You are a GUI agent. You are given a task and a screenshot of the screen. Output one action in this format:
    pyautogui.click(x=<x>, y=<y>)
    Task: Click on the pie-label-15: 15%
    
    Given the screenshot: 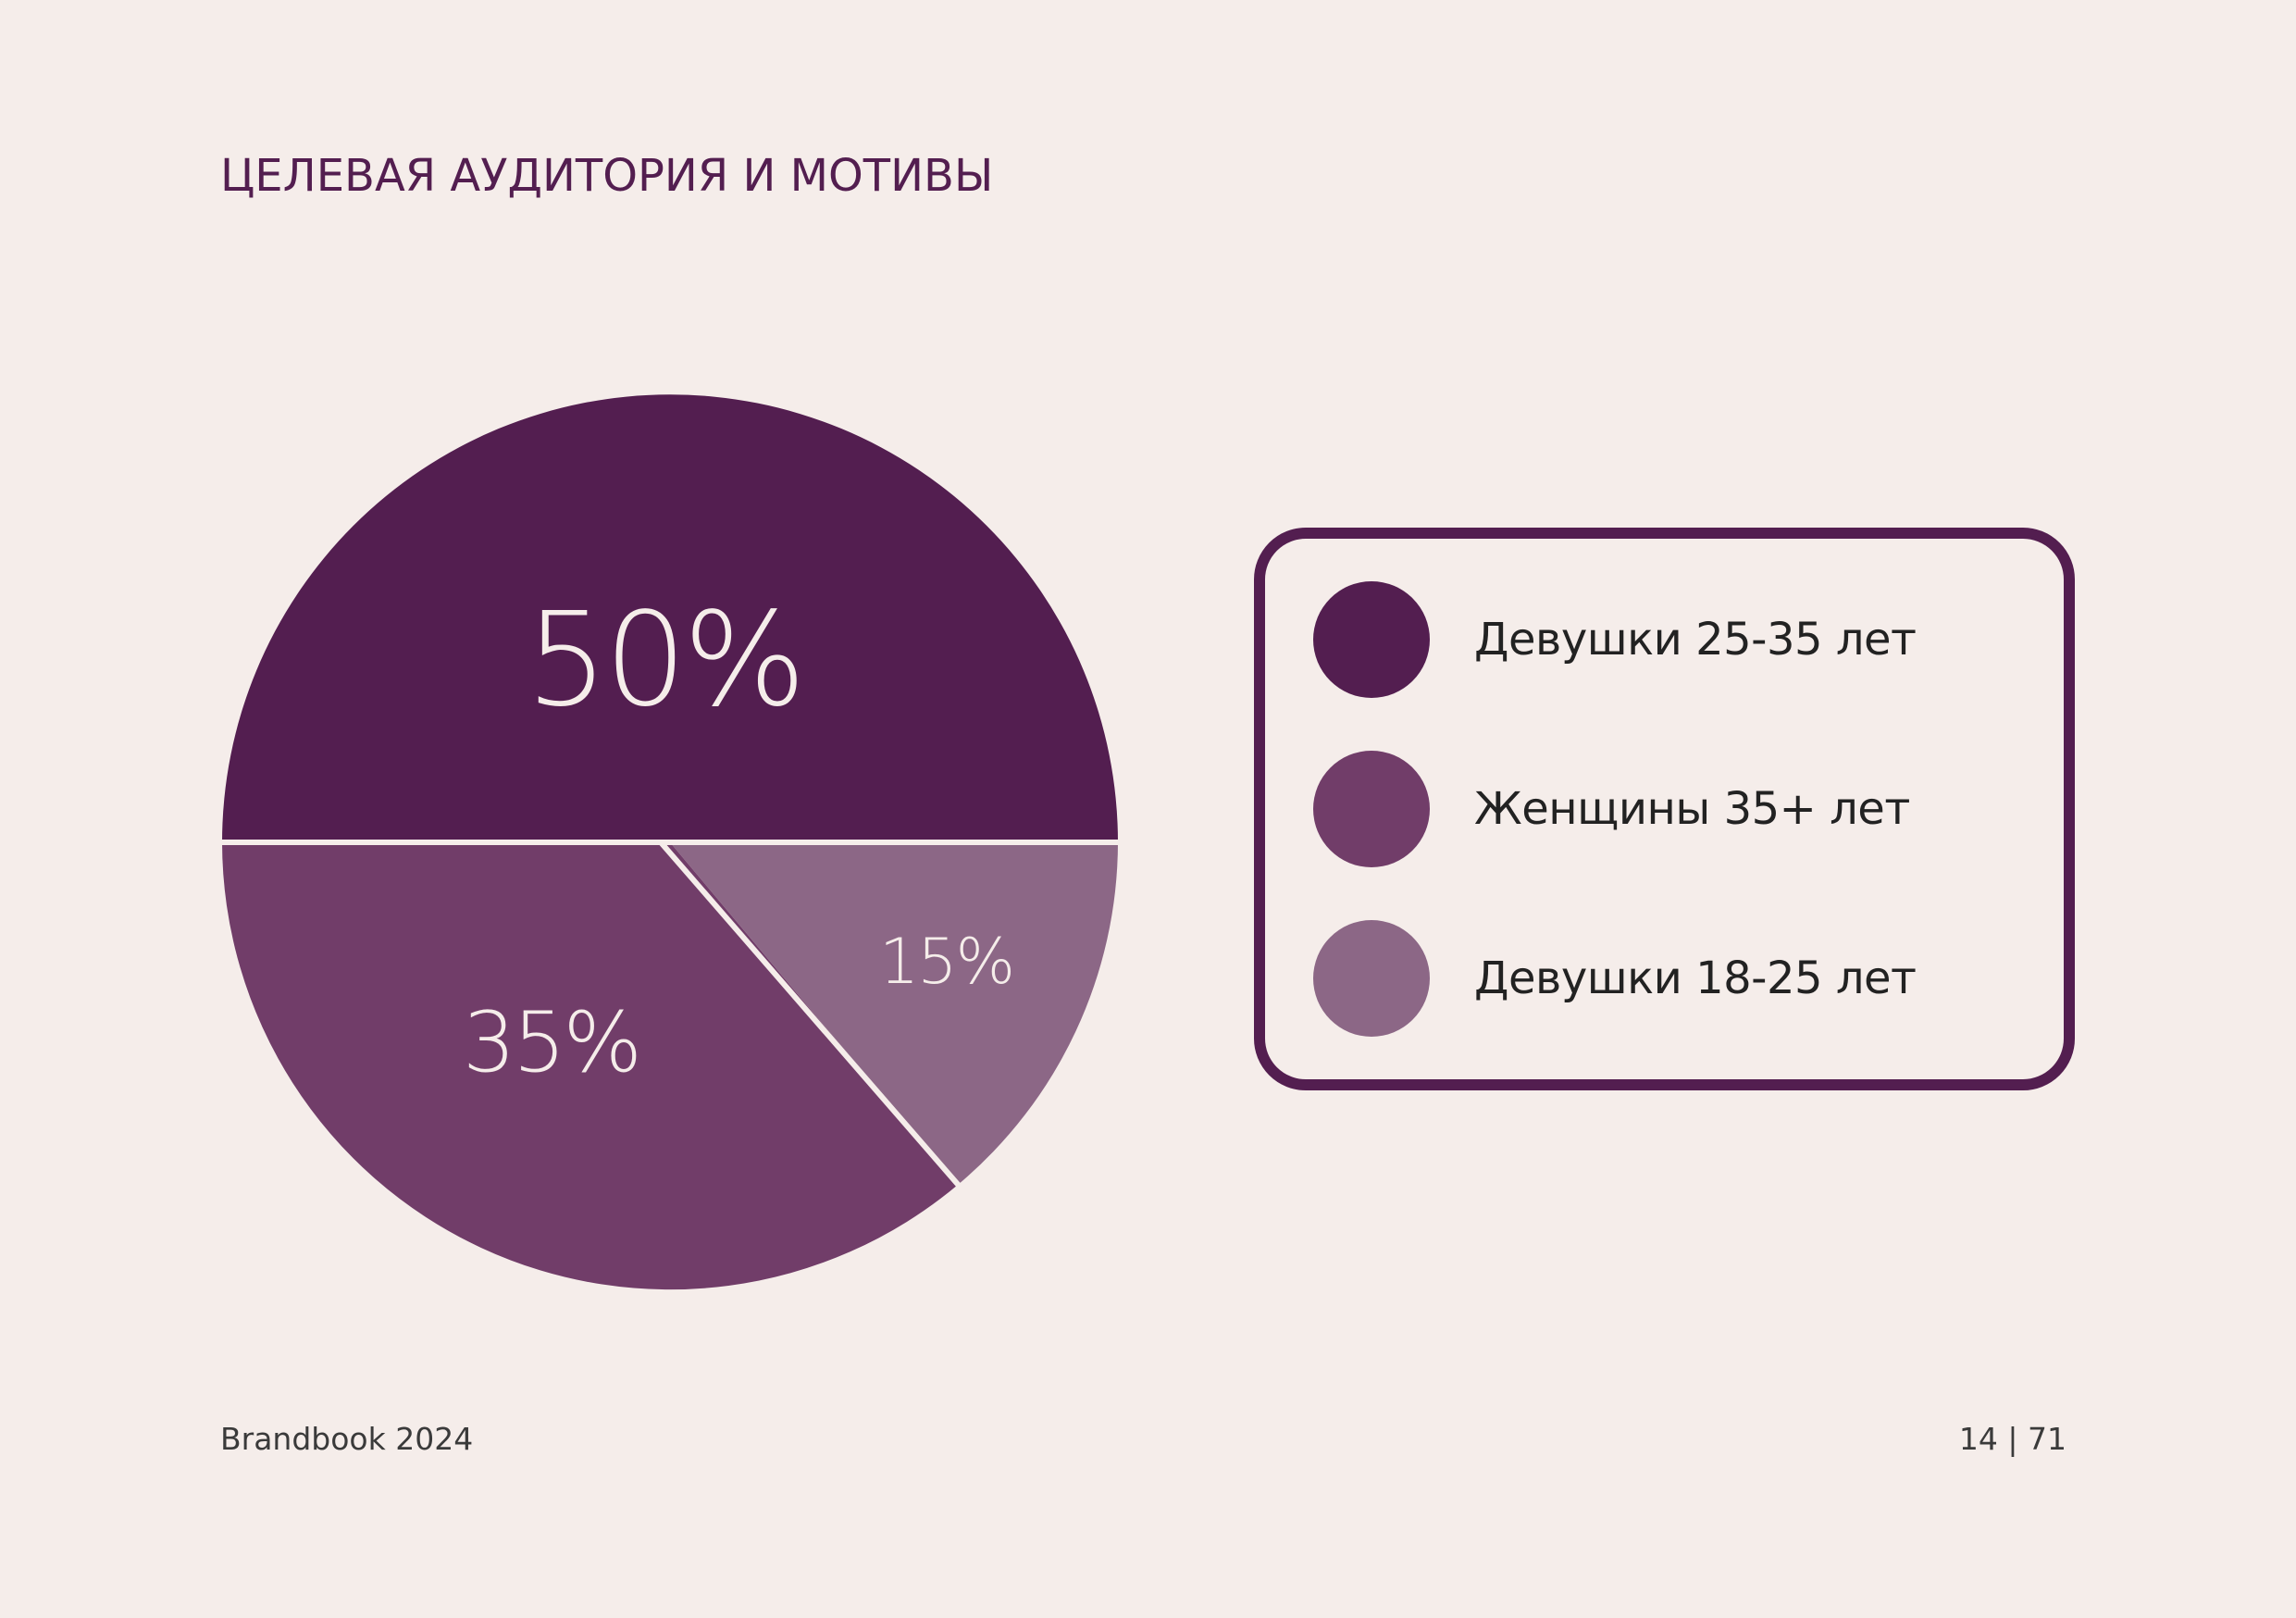 What is the action you would take?
    pyautogui.click(x=947, y=962)
    